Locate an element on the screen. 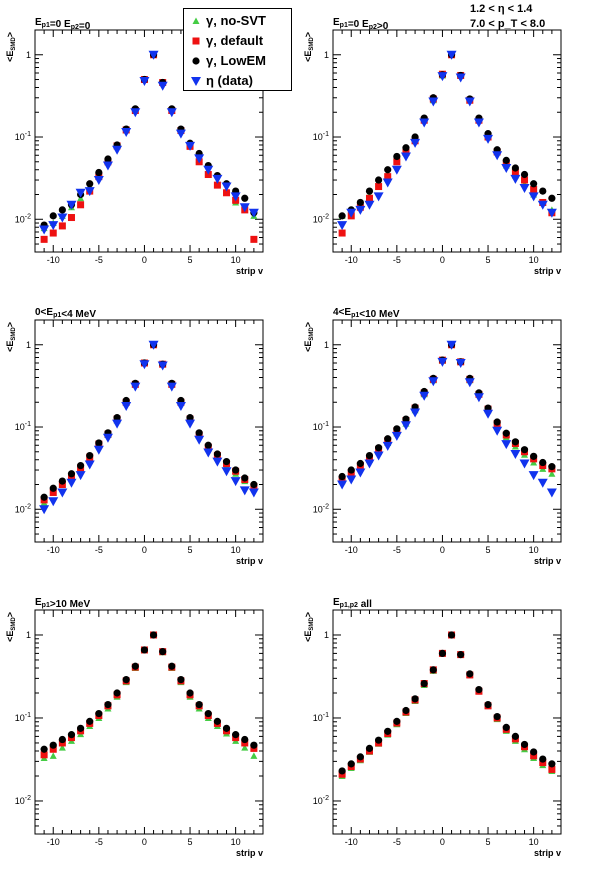 The image size is (596, 872). legend-entry: γ, LowEM is located at coordinates (237, 61).